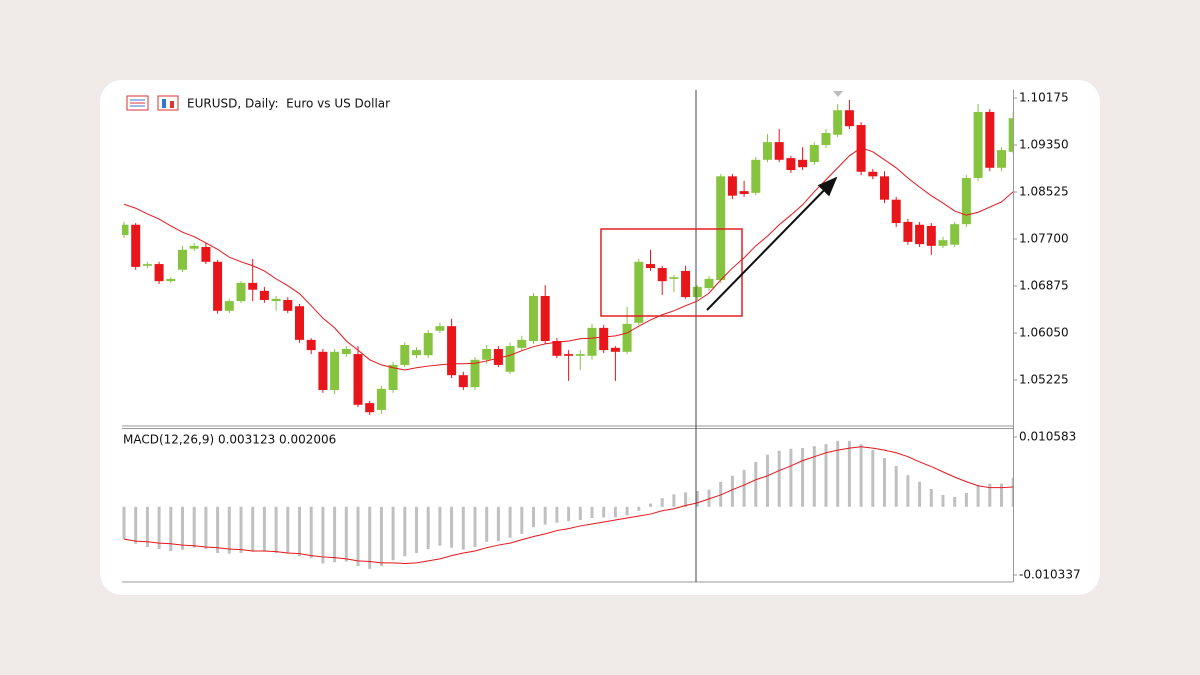  I want to click on y-tick-label: 1.05225, so click(1044, 380).